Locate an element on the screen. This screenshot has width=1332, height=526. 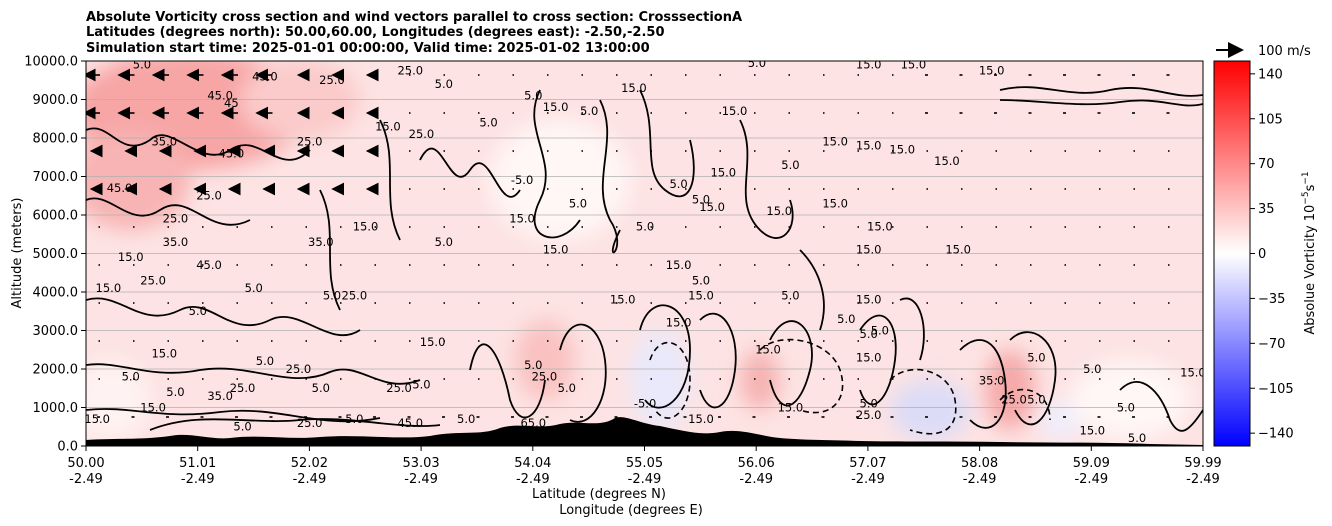
contour-label: -5.0 is located at coordinates (645, 404).